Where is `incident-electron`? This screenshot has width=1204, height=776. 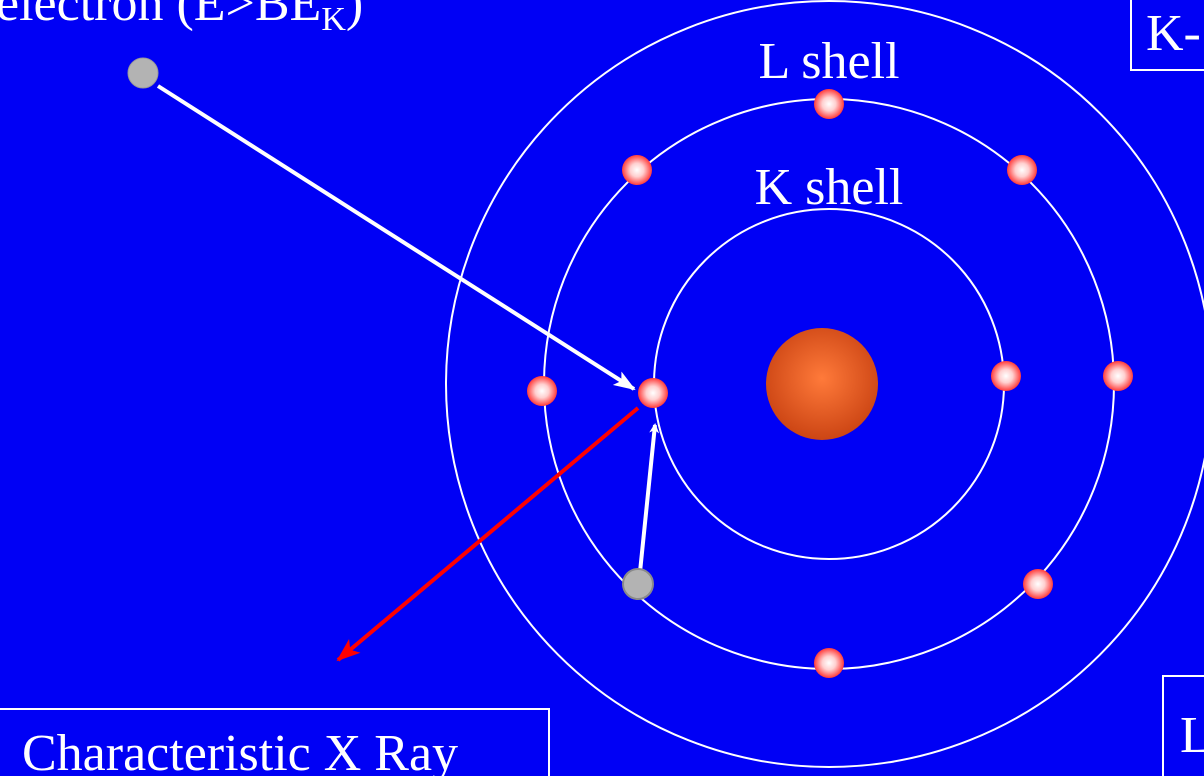
incident-electron is located at coordinates (143, 73).